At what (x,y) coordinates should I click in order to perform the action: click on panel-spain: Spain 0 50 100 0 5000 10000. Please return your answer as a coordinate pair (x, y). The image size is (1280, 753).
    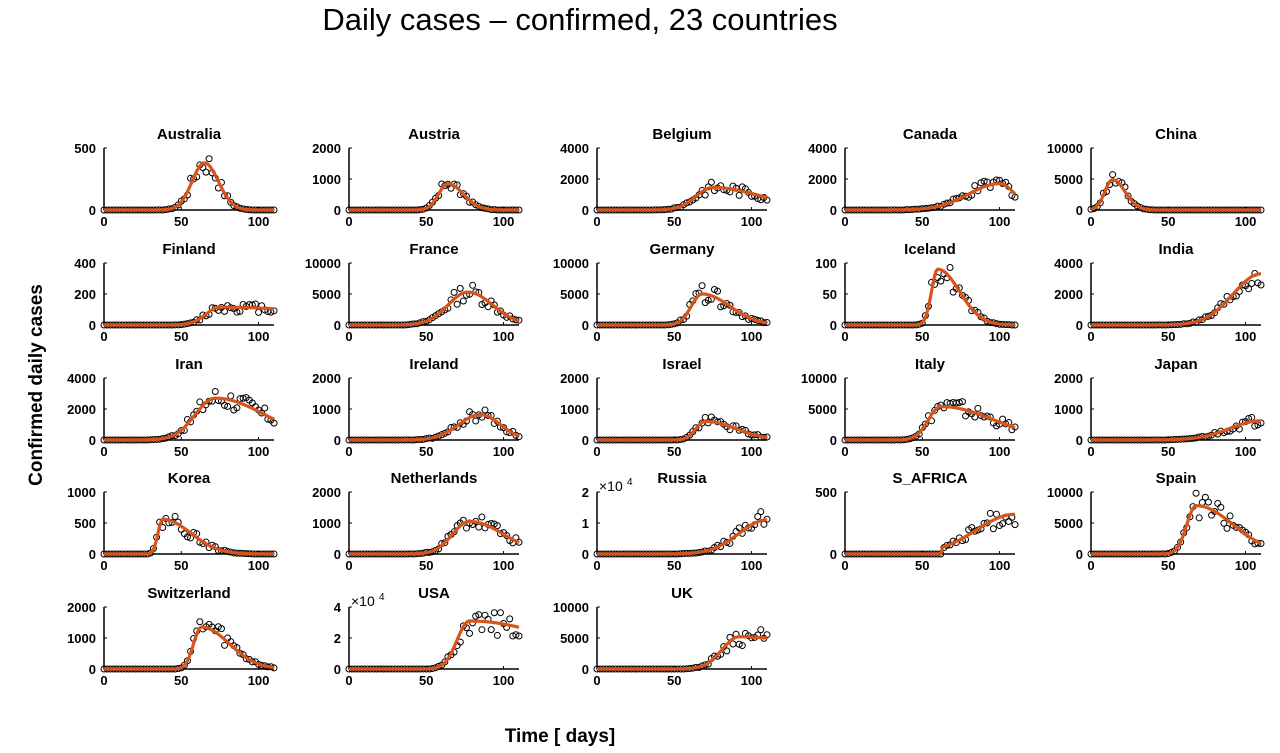
    Looking at the image, I should click on (1156, 521).